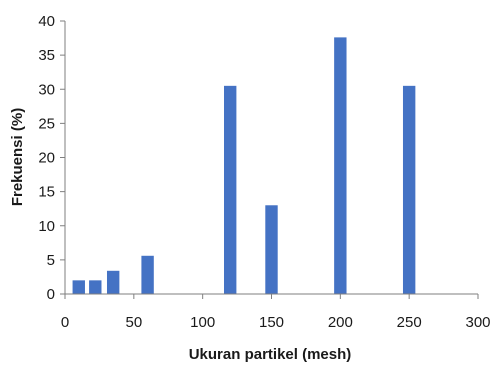 Image resolution: width=493 pixels, height=374 pixels. I want to click on x-tick-label: 300, so click(477, 322).